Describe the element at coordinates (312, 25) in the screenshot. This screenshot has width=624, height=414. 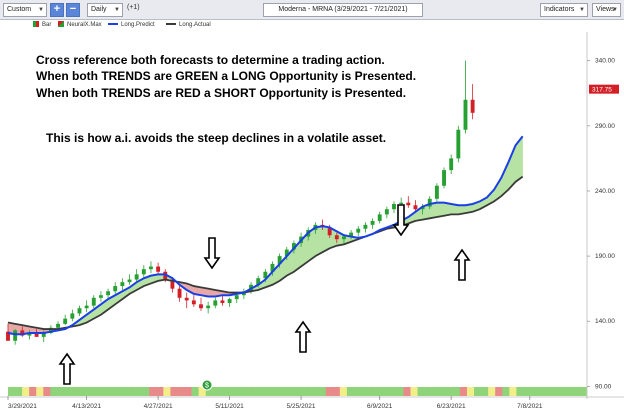
I see `chart-legend: Bar NeuralX.Max Long.Predict Long.Actual` at that location.